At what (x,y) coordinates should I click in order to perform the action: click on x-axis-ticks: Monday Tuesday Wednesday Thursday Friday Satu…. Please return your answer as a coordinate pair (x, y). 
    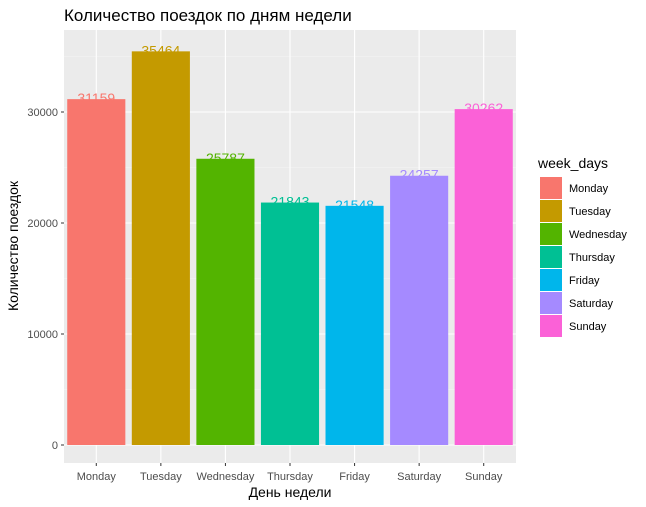
    Looking at the image, I should click on (290, 473).